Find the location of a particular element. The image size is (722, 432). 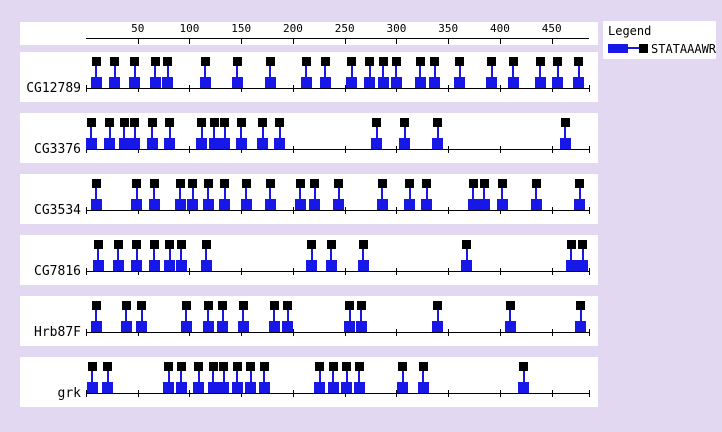

legend-connector-line is located at coordinates (633, 48).